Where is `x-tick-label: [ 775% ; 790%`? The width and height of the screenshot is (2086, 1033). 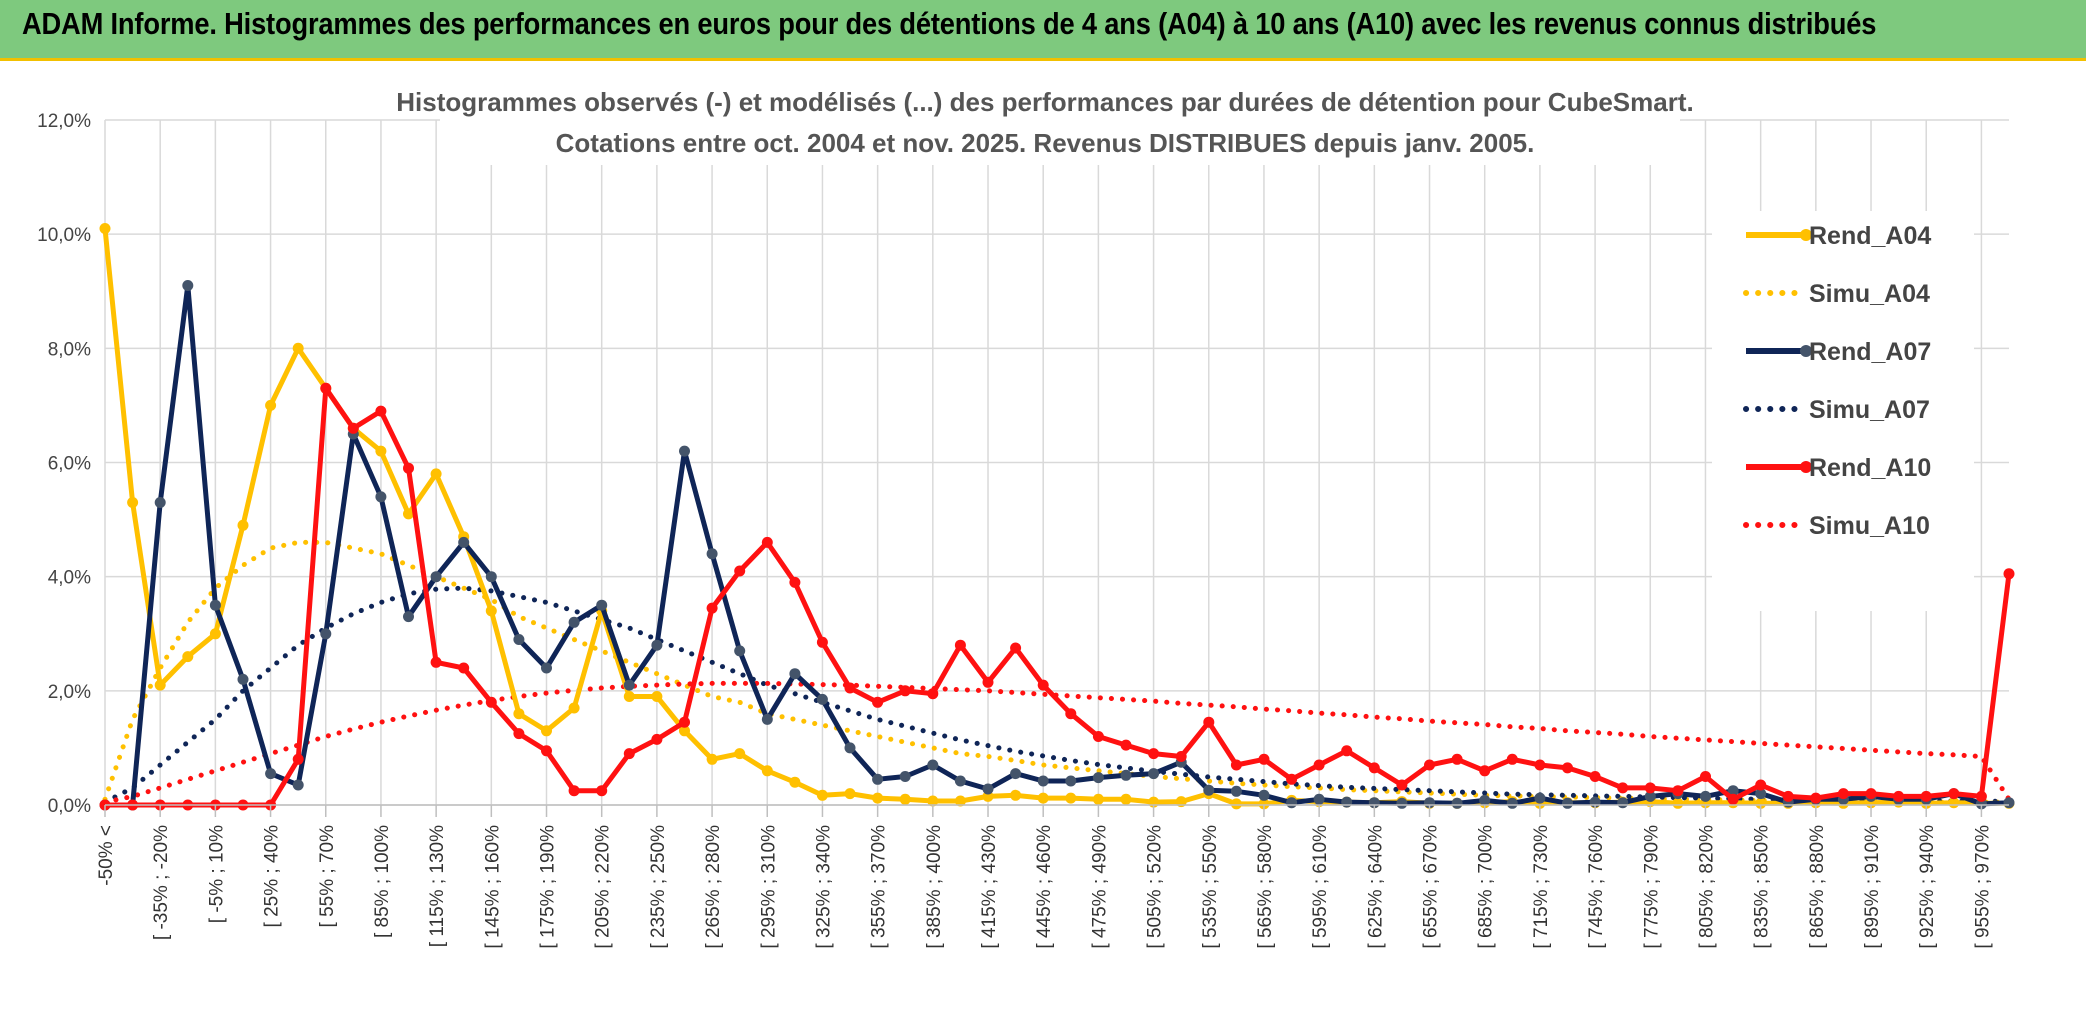 x-tick-label: [ 775% ; 790% is located at coordinates (1651, 887).